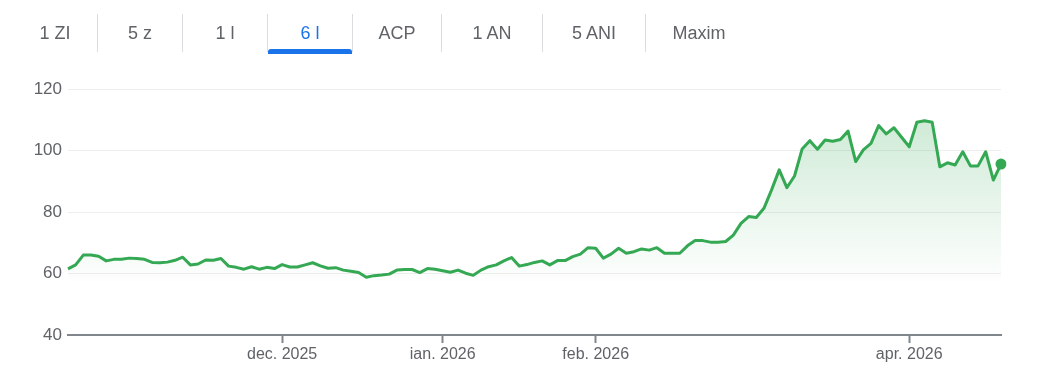 This screenshot has height=381, width=1055. What do you see at coordinates (596, 354) in the screenshot?
I see `x-tick-label: feb. 2026` at bounding box center [596, 354].